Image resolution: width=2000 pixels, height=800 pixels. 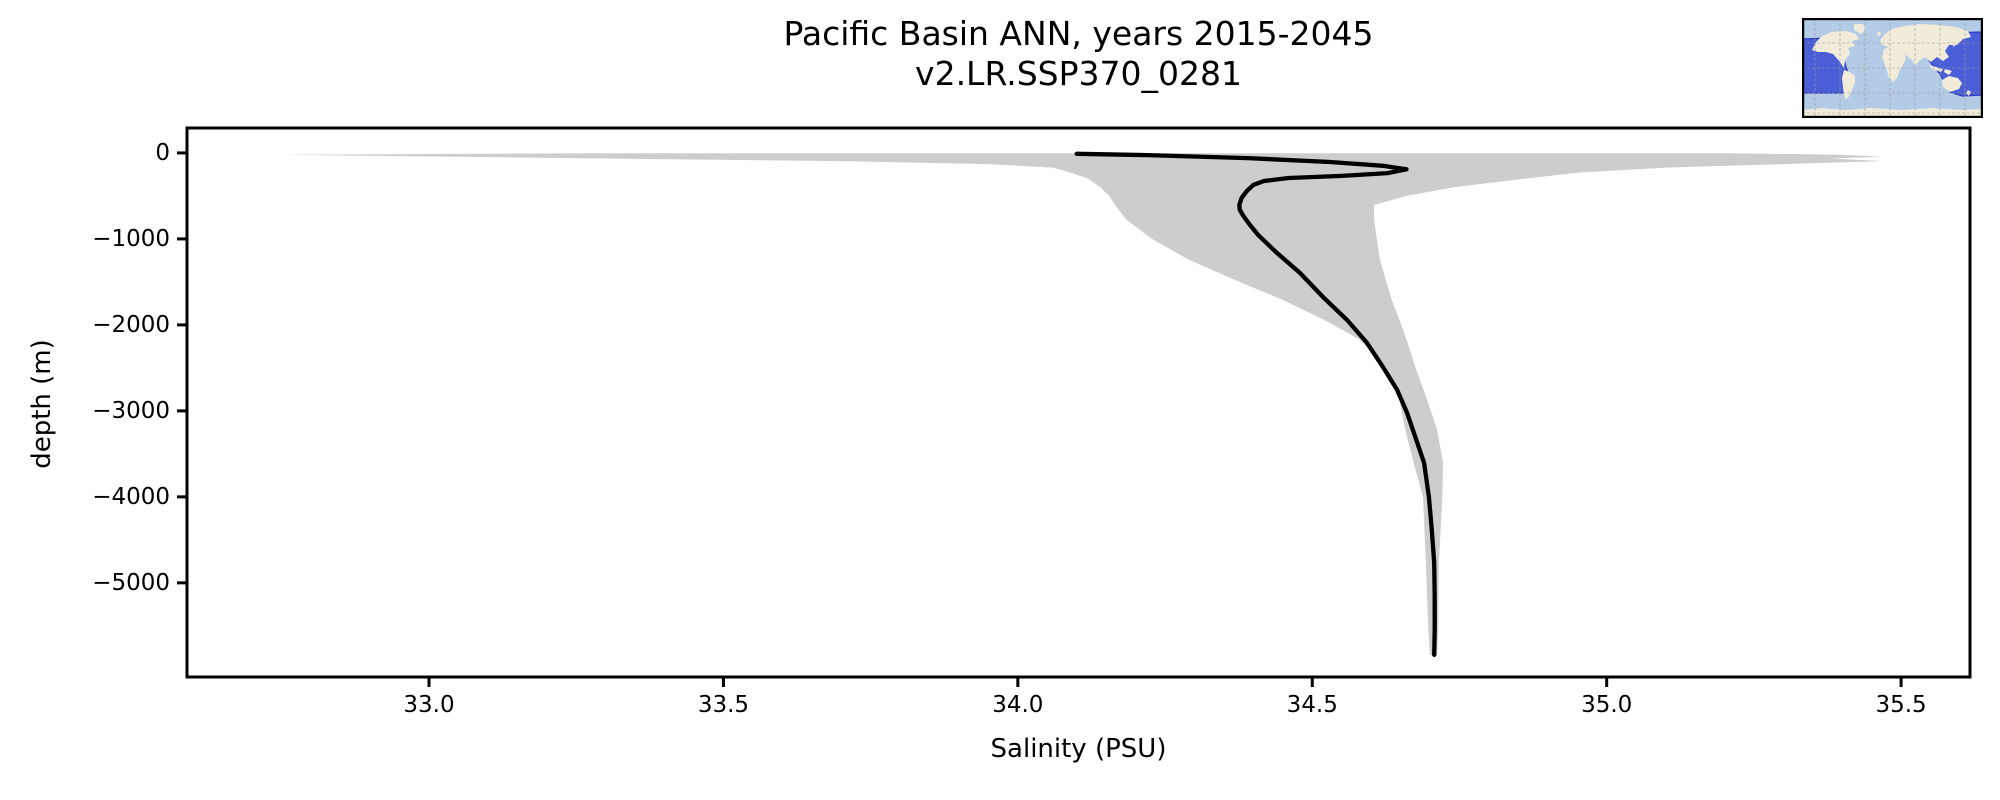 What do you see at coordinates (1078, 749) in the screenshot?
I see `x-axis-label: Salinity (PSU)` at bounding box center [1078, 749].